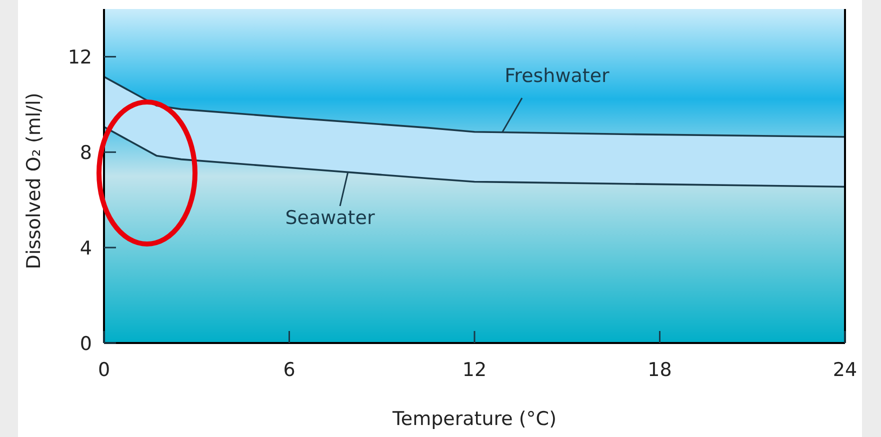 The height and width of the screenshot is (437, 881). I want to click on y-tick-label: 0, so click(86, 344).